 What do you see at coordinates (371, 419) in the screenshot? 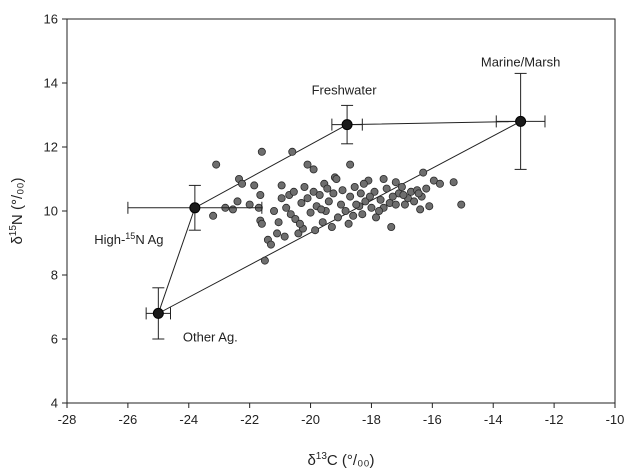
I see `x-tick-label: -18` at bounding box center [371, 419].